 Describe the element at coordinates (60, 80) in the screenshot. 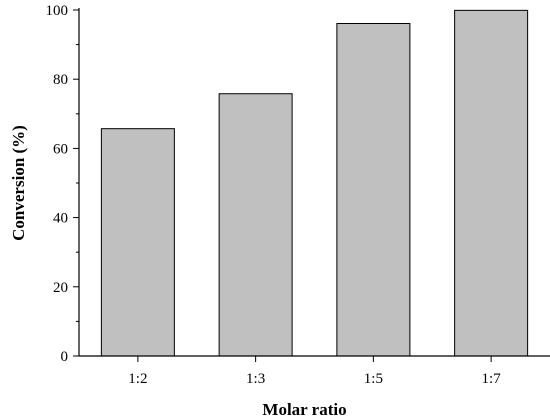

I see `y-tick-label: 80` at that location.